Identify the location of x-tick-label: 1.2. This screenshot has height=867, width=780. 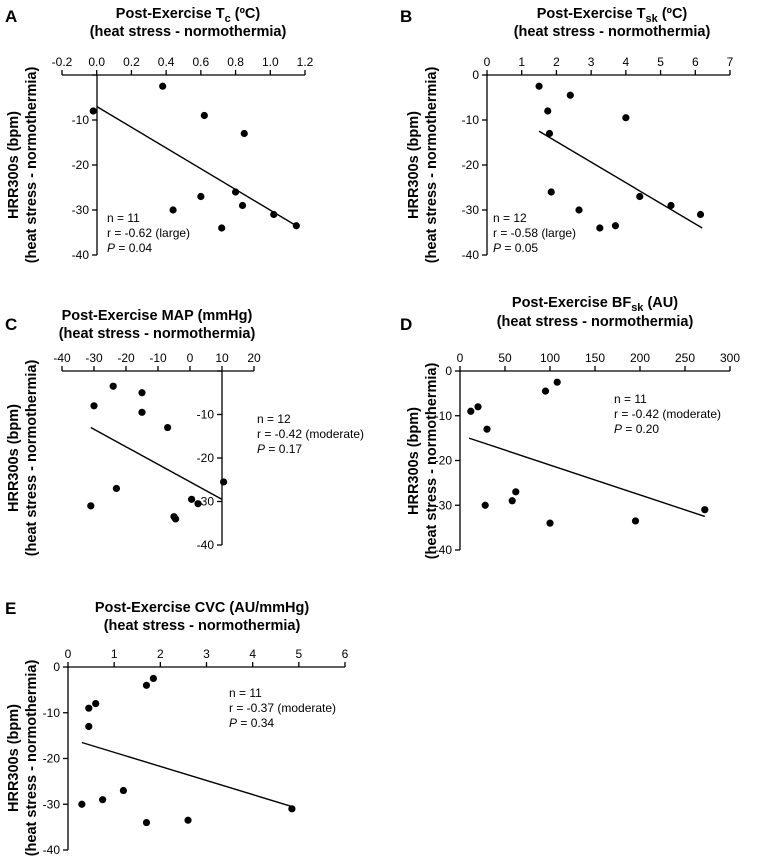
(305, 62).